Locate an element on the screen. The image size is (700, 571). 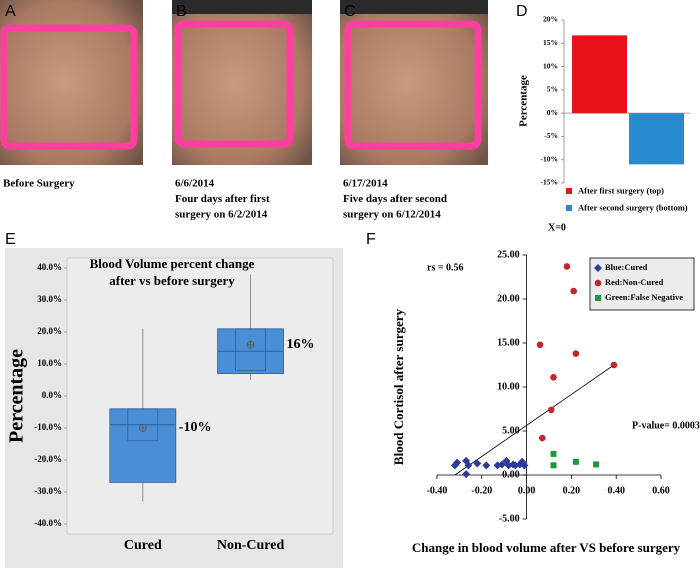
y-tick-label: 10.0% is located at coordinates (49, 363).